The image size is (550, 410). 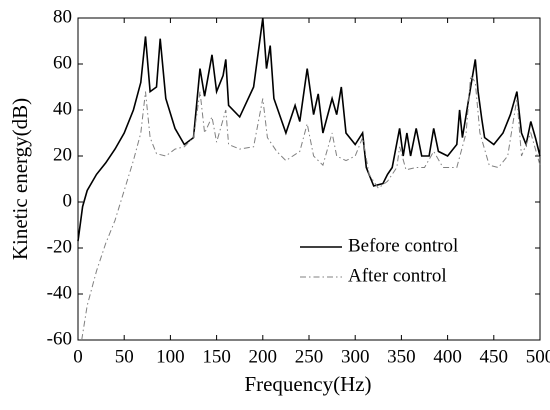 What do you see at coordinates (355, 356) in the screenshot?
I see `x-tick-label: 300` at bounding box center [355, 356].